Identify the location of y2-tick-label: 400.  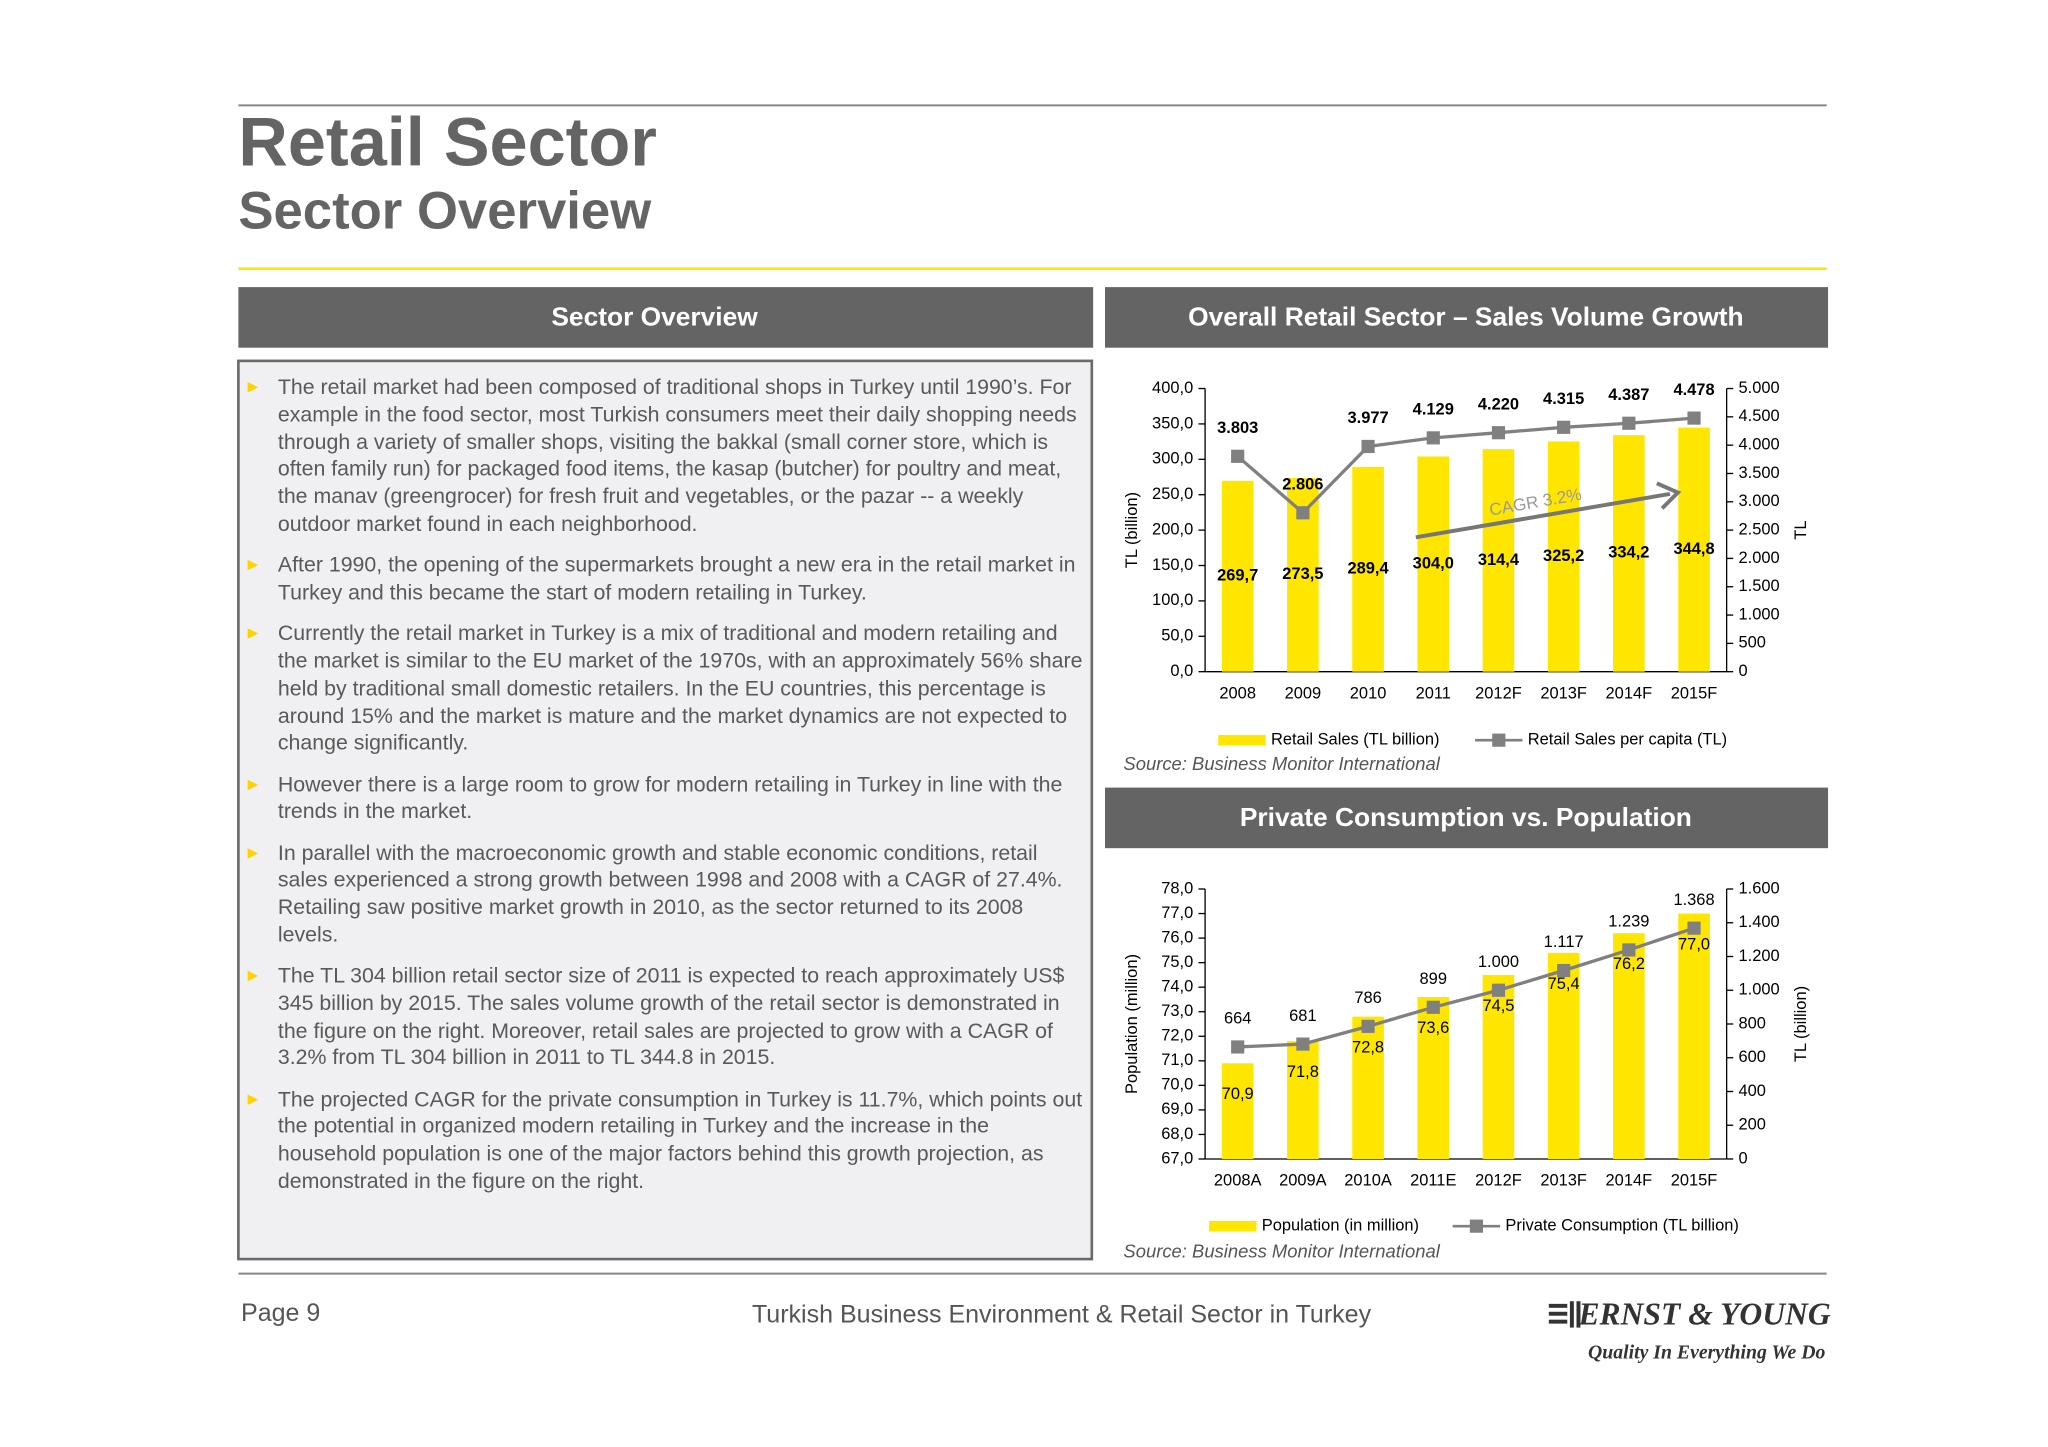
(1751, 1091).